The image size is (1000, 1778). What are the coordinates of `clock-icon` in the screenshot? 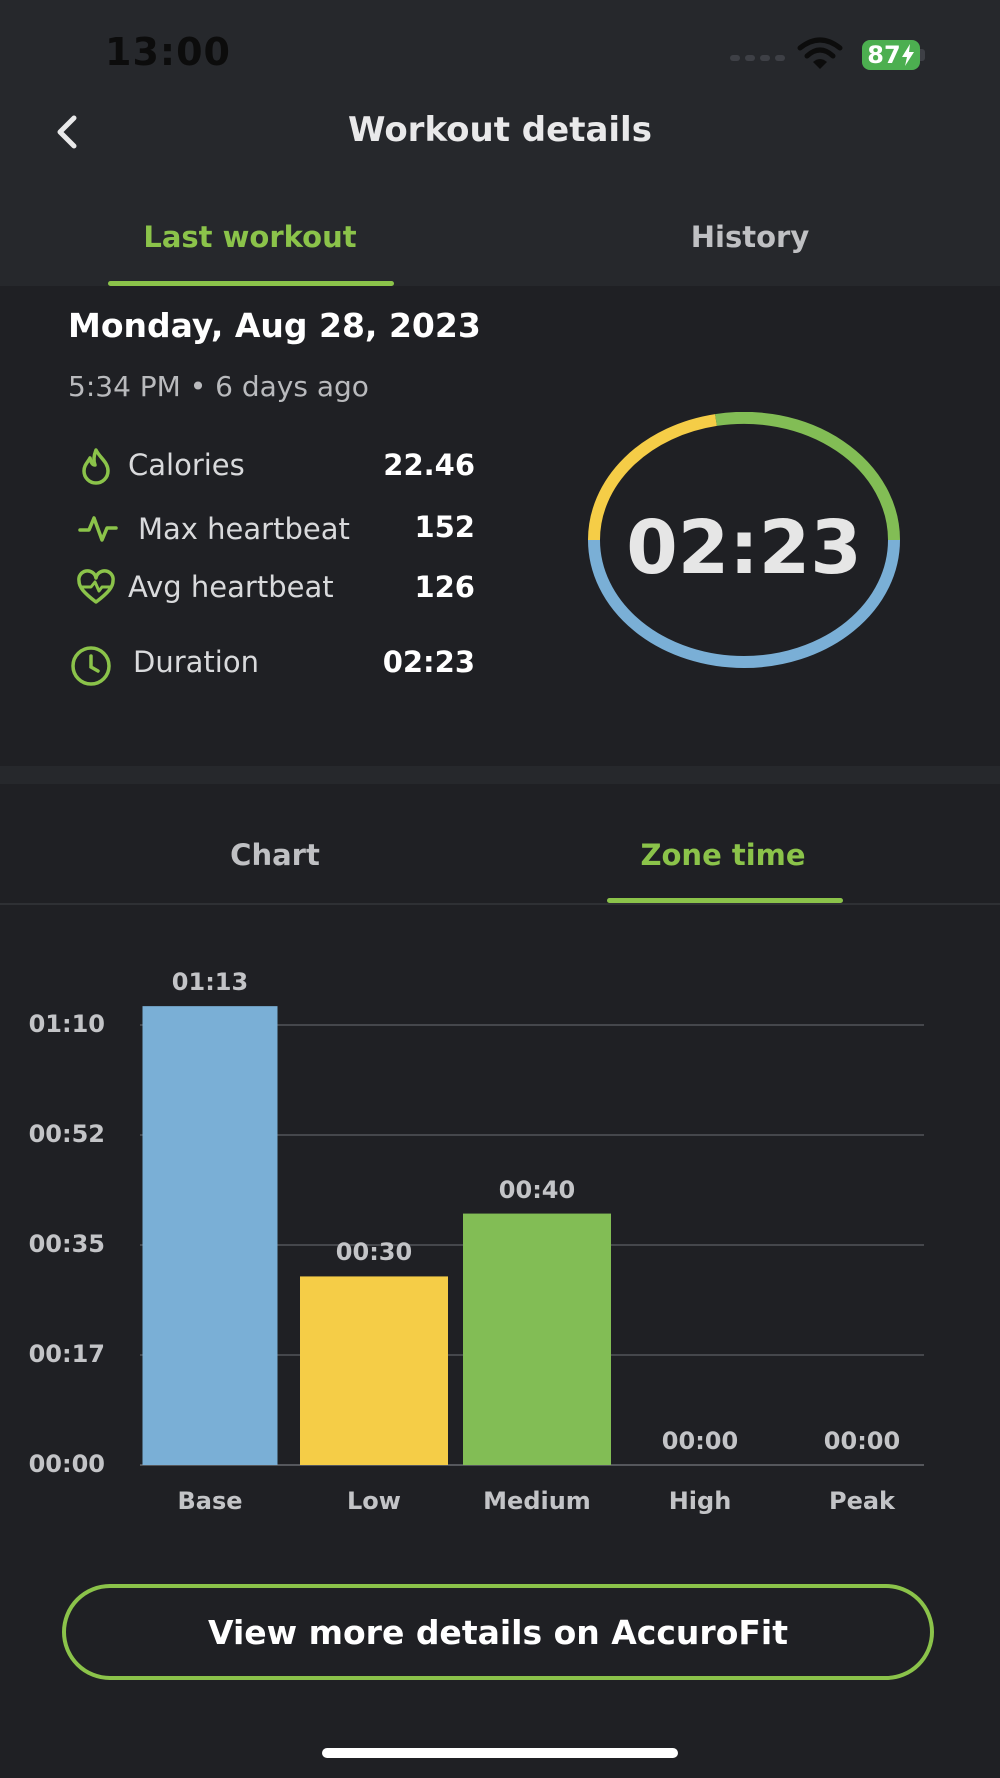 It's located at (91, 666).